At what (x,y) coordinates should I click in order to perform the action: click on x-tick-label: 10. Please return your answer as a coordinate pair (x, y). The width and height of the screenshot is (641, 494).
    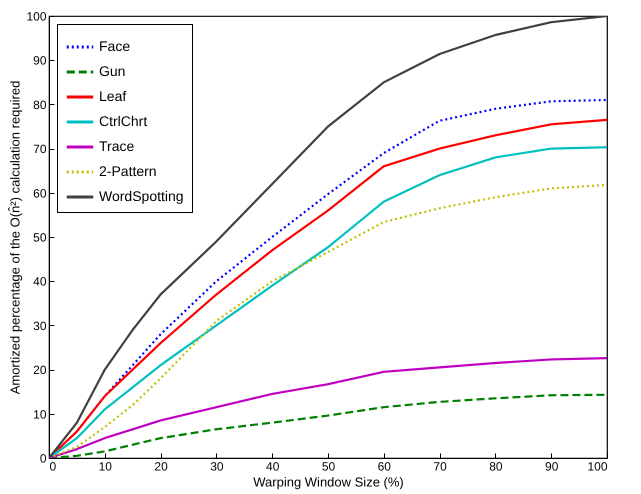
    Looking at the image, I should click on (105, 467).